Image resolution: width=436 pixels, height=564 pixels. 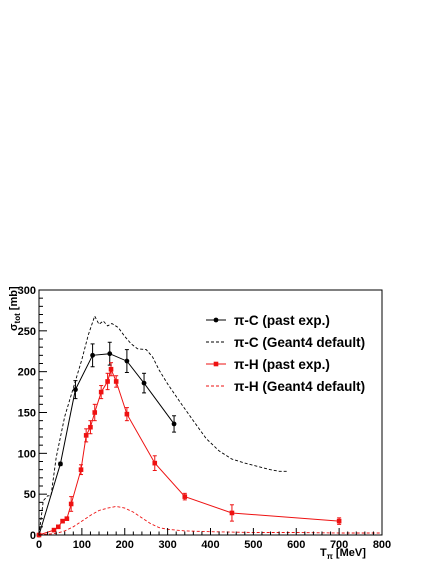 What do you see at coordinates (82, 545) in the screenshot?
I see `x-tick-label: 100` at bounding box center [82, 545].